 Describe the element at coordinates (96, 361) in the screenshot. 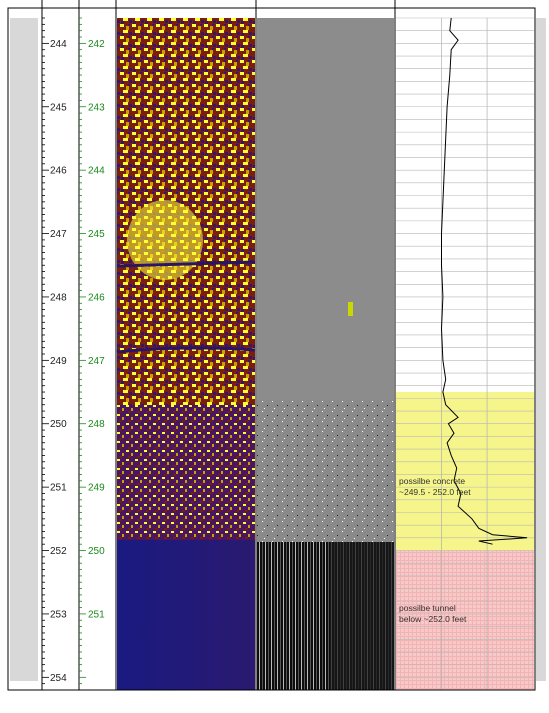

I see `depth-label-alt: 247` at that location.